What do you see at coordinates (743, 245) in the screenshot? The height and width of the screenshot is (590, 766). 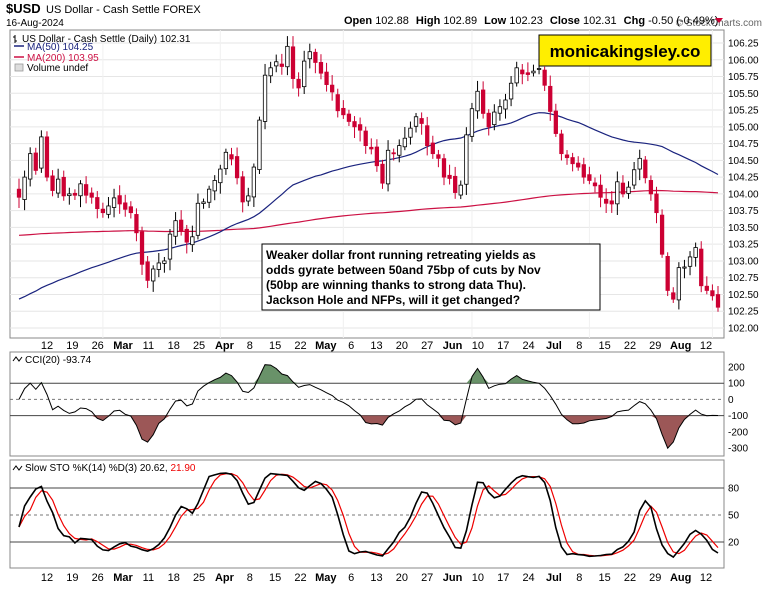 I see `price-y-tick: 103.25` at bounding box center [743, 245].